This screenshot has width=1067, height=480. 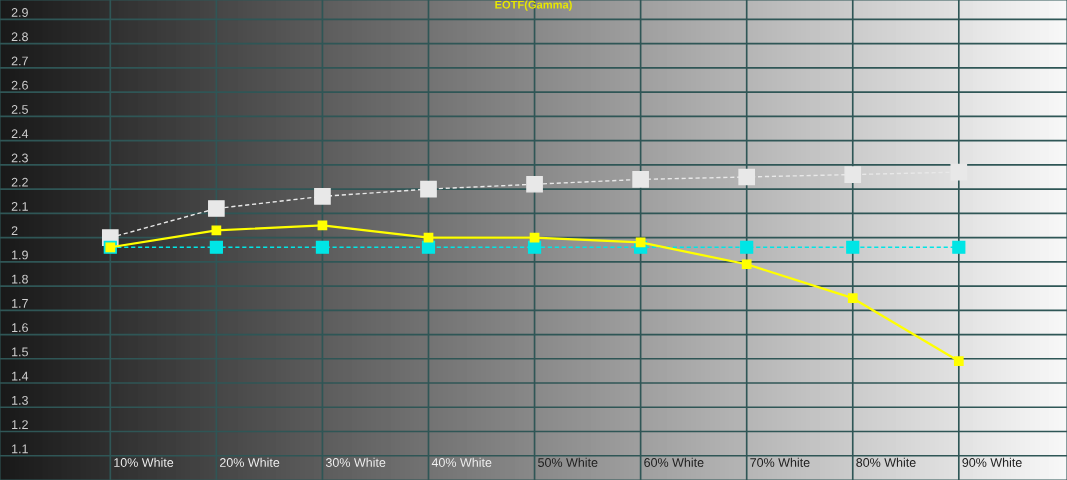 What do you see at coordinates (20, 134) in the screenshot?
I see `y-tick-label: 2.4` at bounding box center [20, 134].